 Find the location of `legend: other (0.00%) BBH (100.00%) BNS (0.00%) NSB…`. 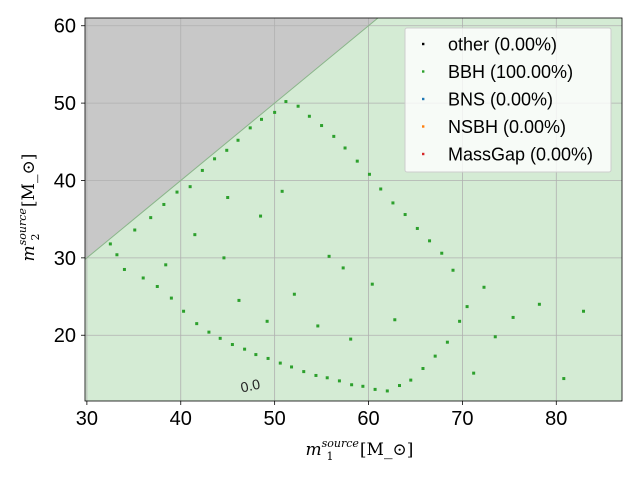

legend: other (0.00%) BBH (100.00%) BNS (0.00%) NSB… is located at coordinates (508, 100).